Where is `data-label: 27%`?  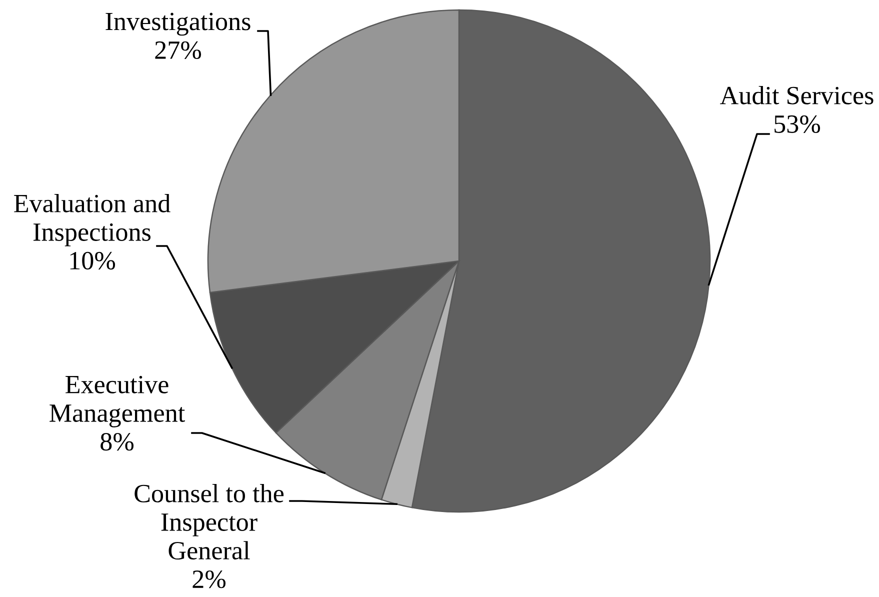 data-label: 27% is located at coordinates (178, 50).